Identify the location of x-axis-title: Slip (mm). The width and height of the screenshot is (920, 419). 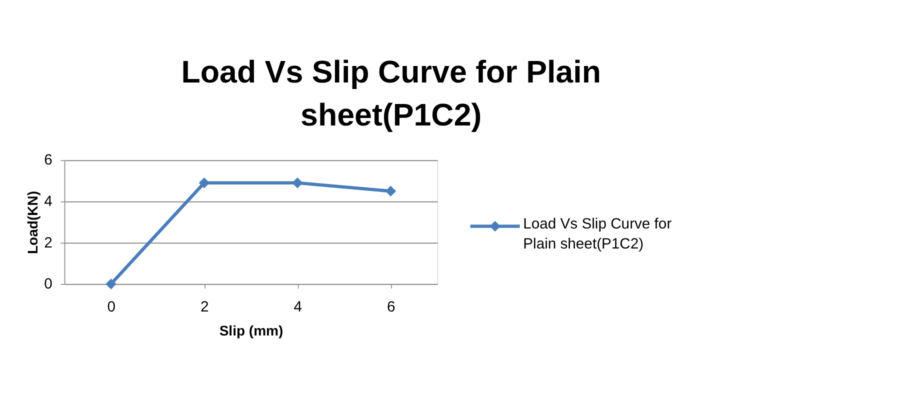
(251, 330).